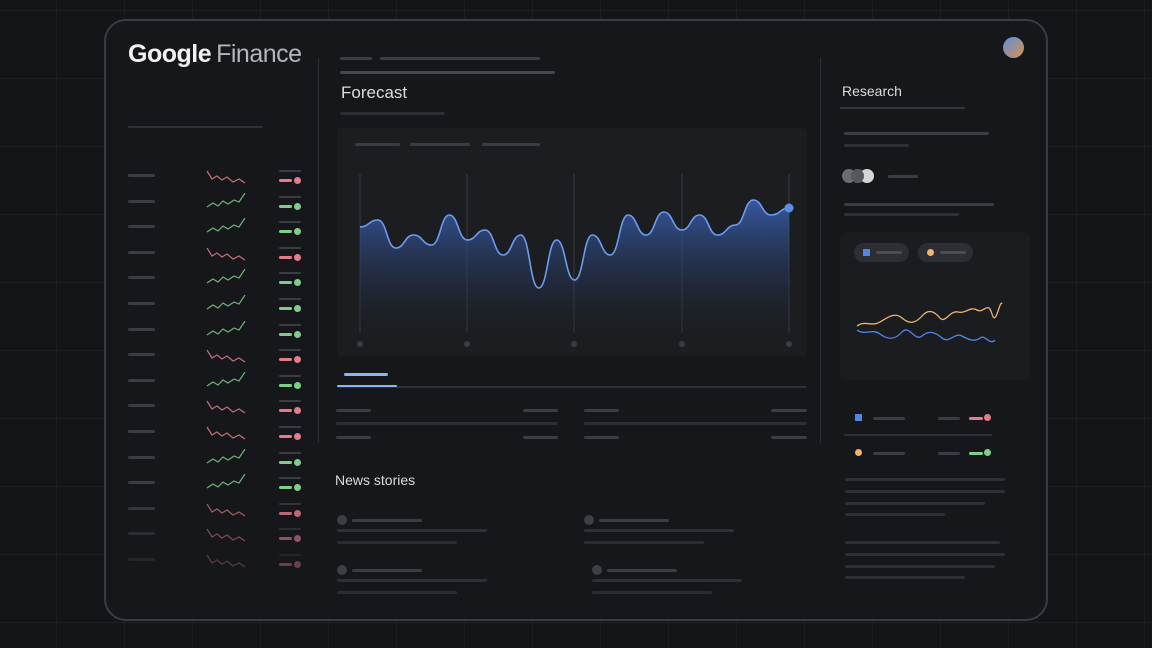  What do you see at coordinates (976, 418) in the screenshot?
I see `change-negative` at bounding box center [976, 418].